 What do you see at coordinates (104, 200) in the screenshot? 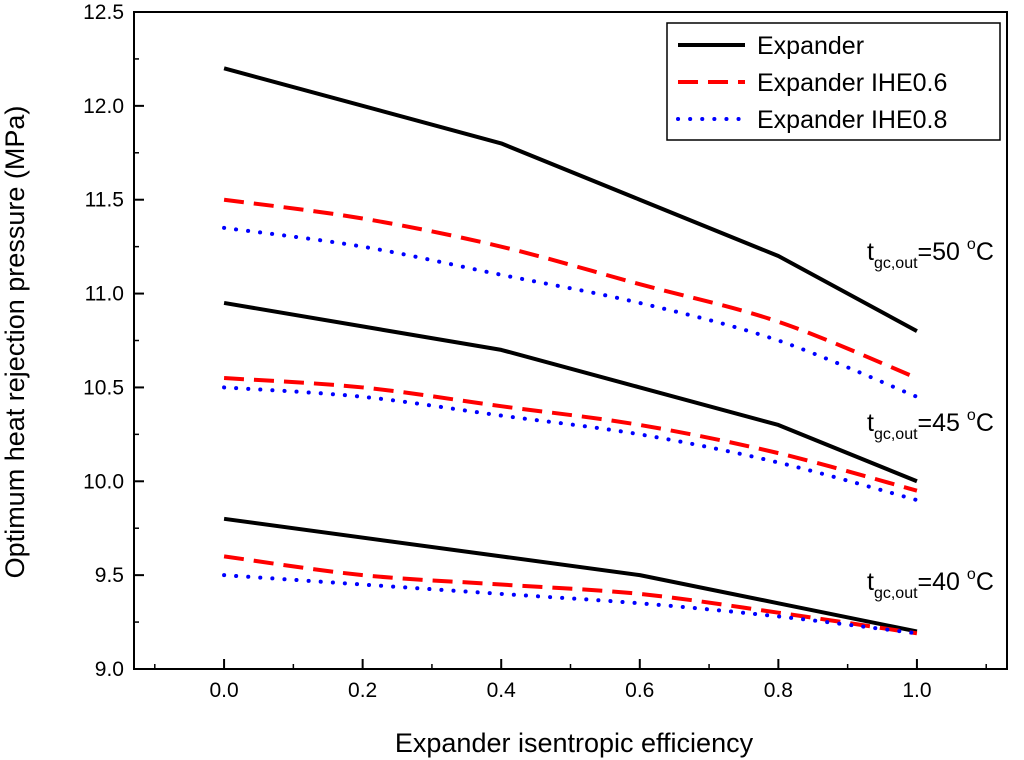
I see `y-tick-label: 11.5` at bounding box center [104, 200].